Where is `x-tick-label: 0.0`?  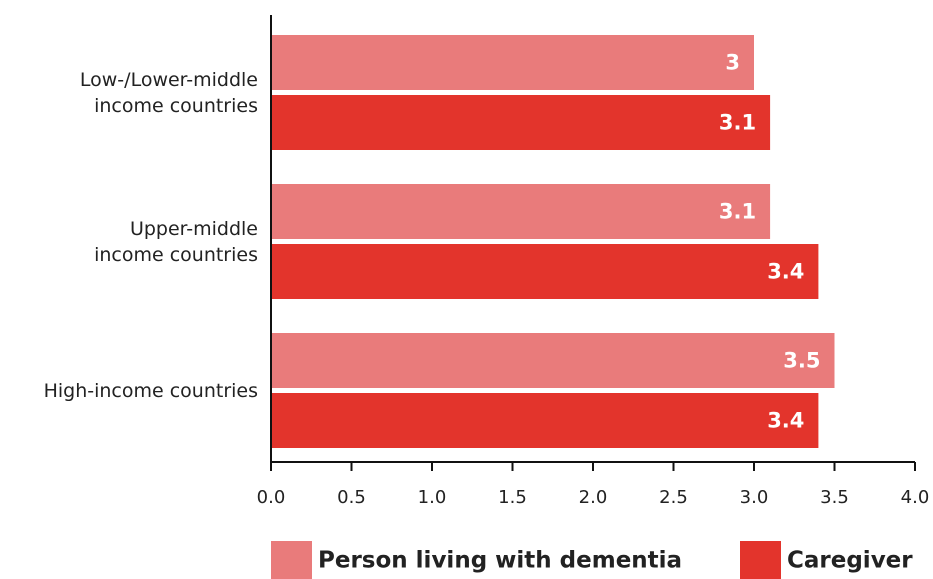 x-tick-label: 0.0 is located at coordinates (271, 497).